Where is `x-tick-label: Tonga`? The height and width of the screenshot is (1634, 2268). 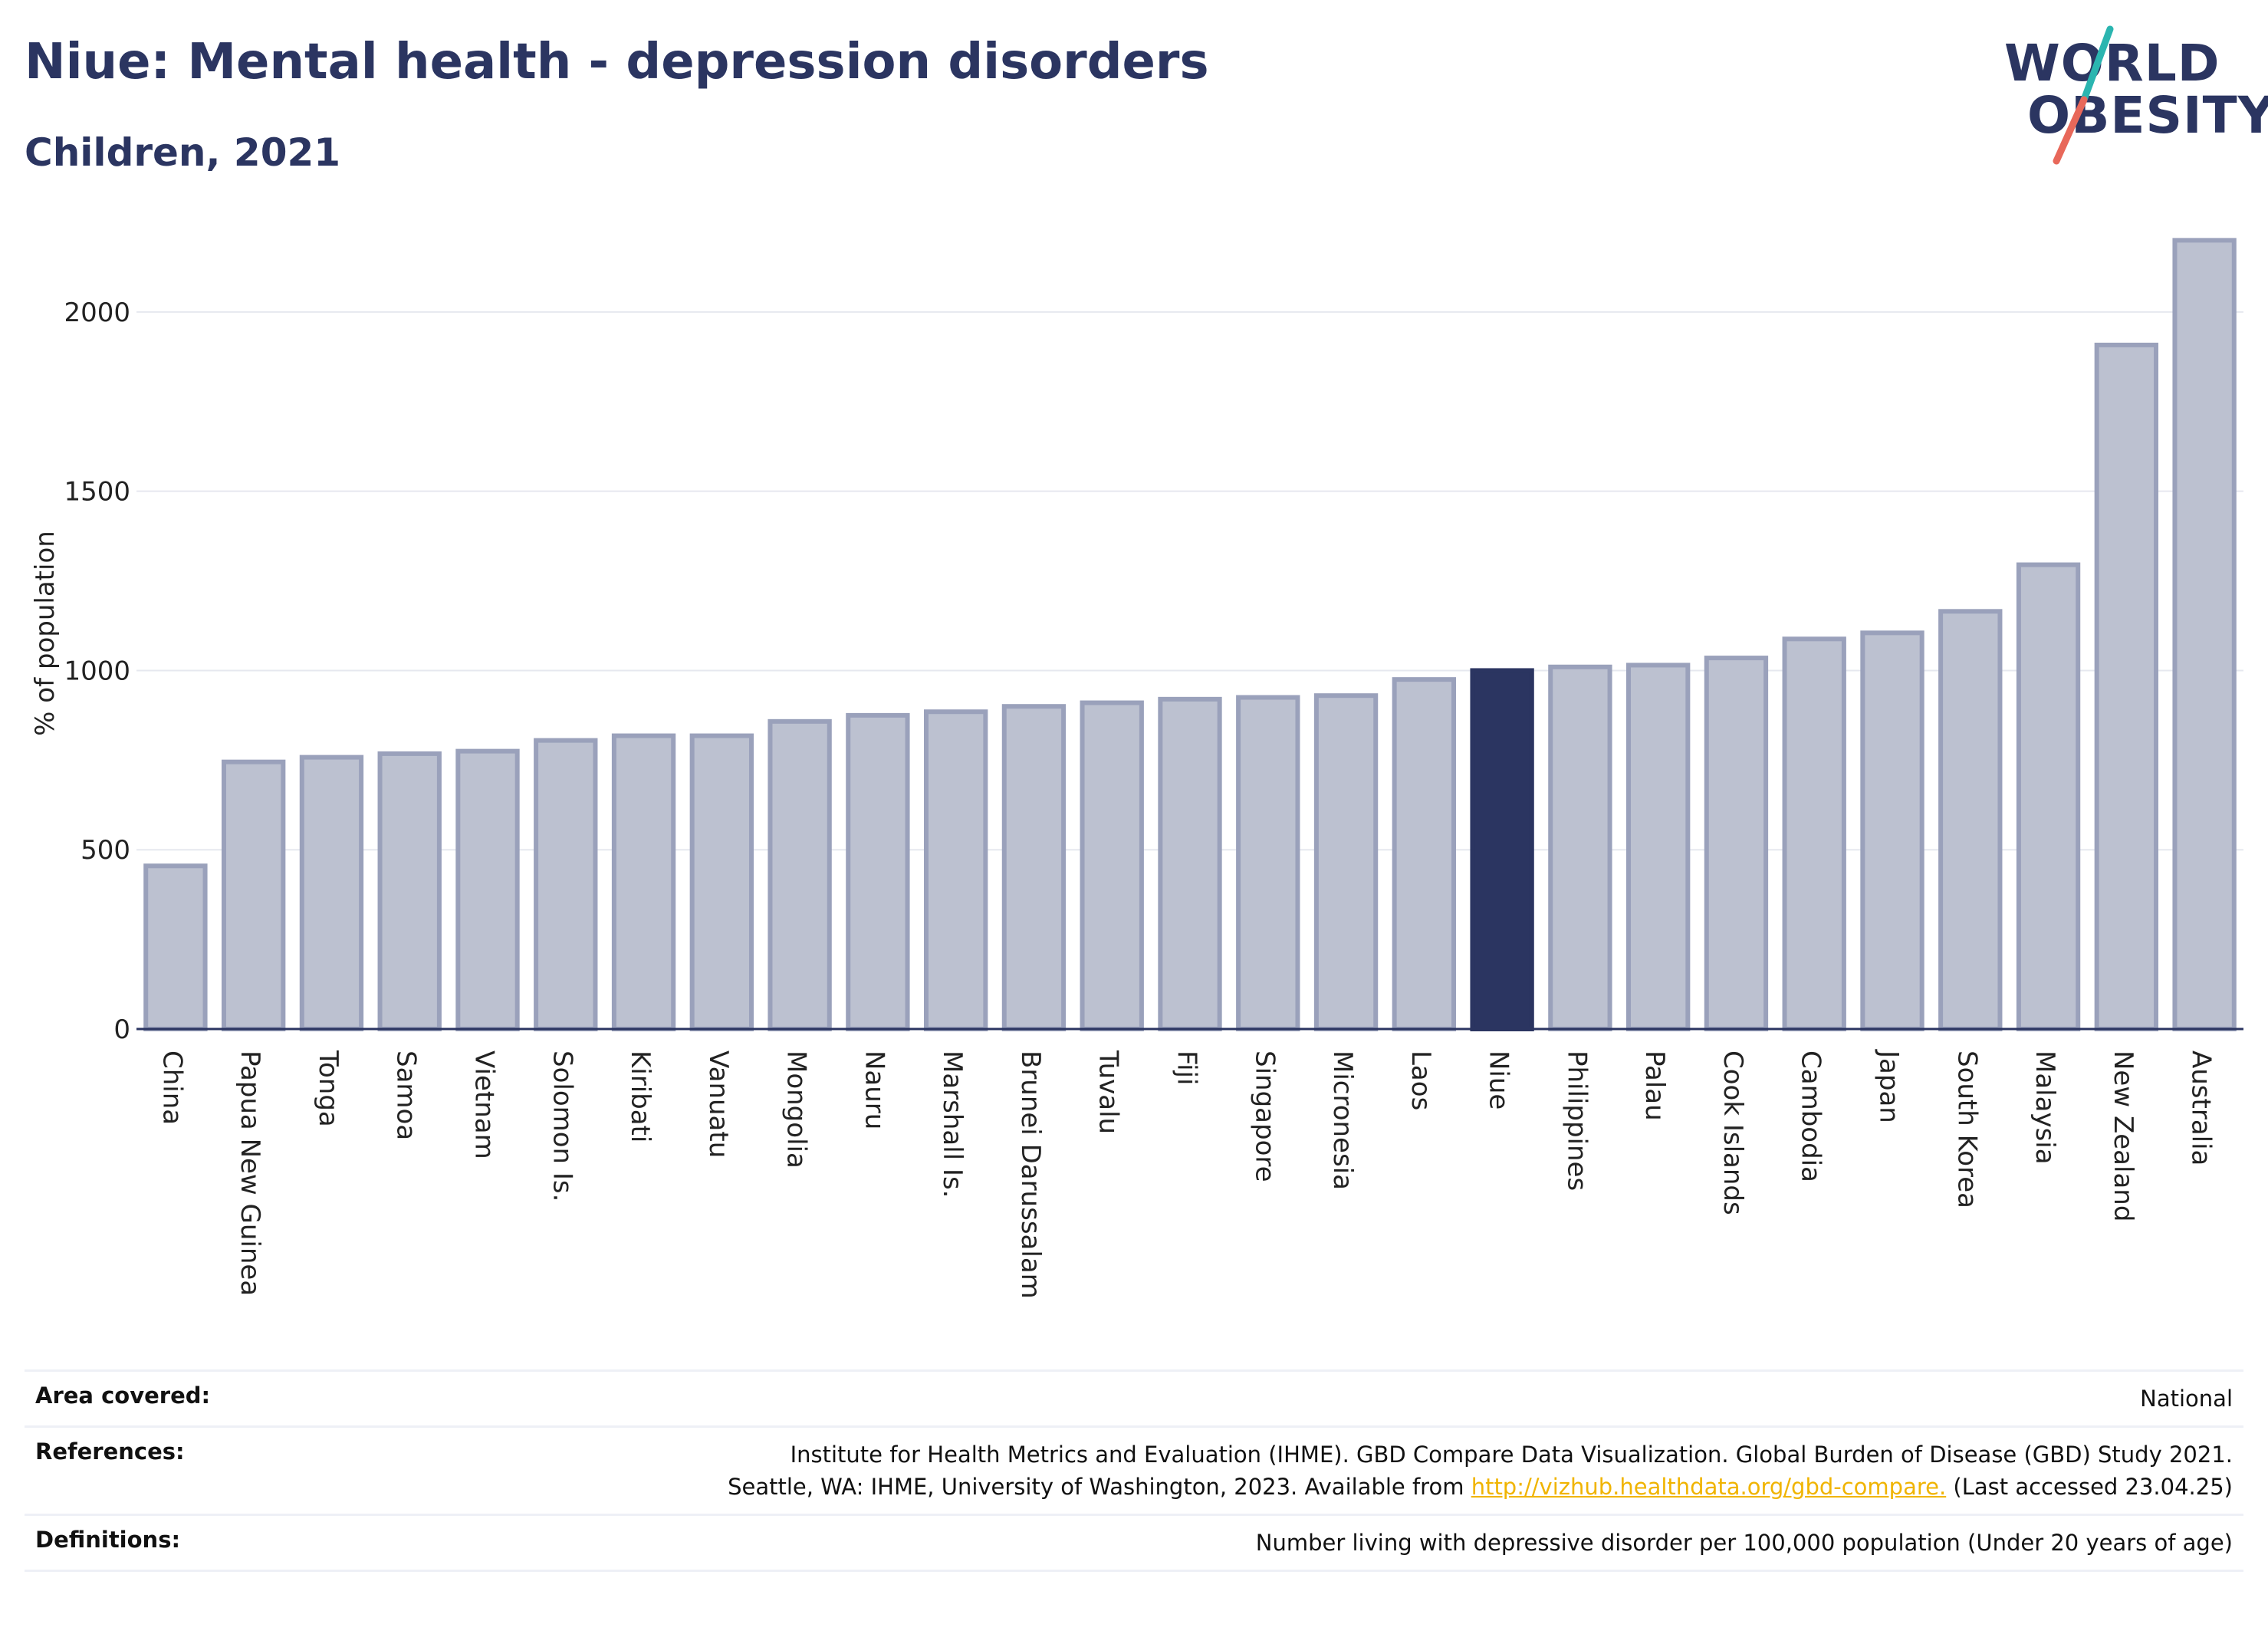
x-tick-label: Tonga is located at coordinates (328, 1089).